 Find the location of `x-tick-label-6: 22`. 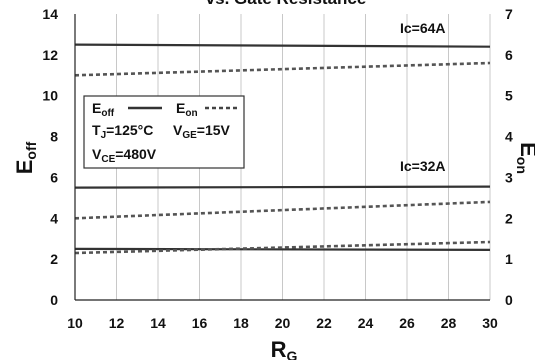

x-tick-label-6: 22 is located at coordinates (324, 323).